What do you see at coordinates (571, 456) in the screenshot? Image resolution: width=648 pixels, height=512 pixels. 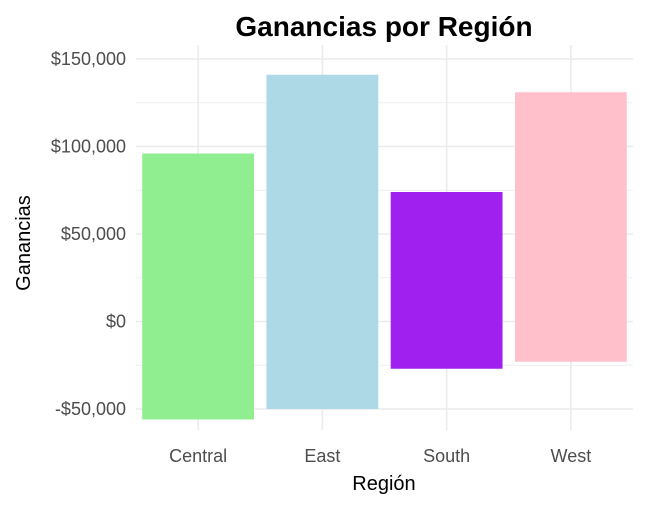 I see `x-tick-label: West` at bounding box center [571, 456].